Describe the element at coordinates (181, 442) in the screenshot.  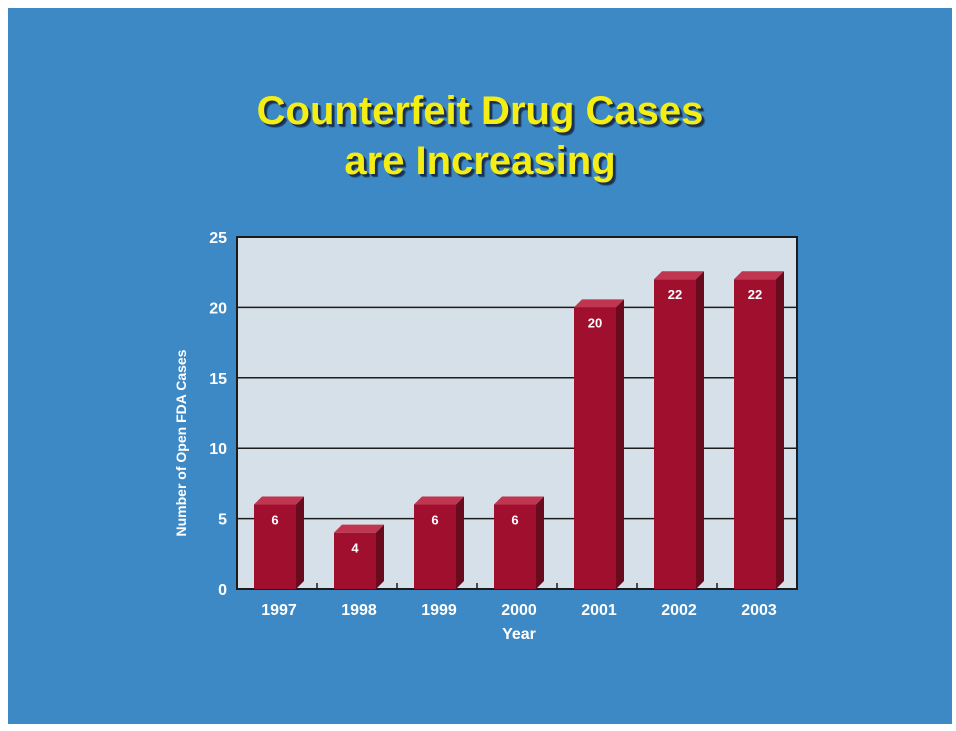
I see `y-axis-title: Number of Open FDA Cases` at that location.